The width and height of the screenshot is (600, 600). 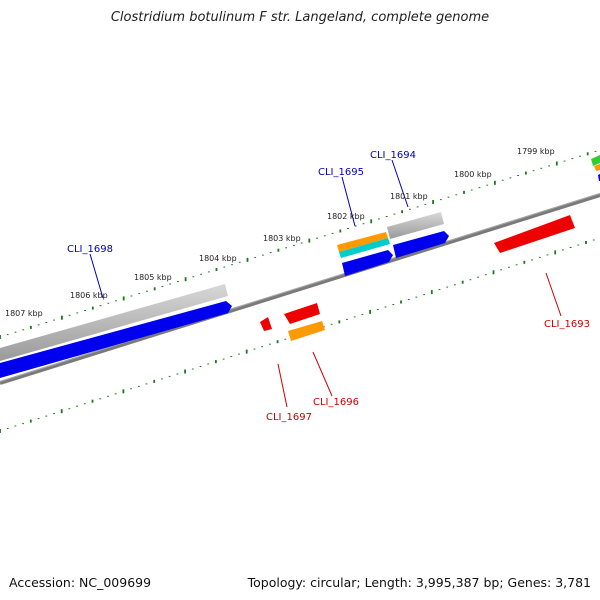 I want to click on scale-label: 1805 kbp, so click(x=153, y=277).